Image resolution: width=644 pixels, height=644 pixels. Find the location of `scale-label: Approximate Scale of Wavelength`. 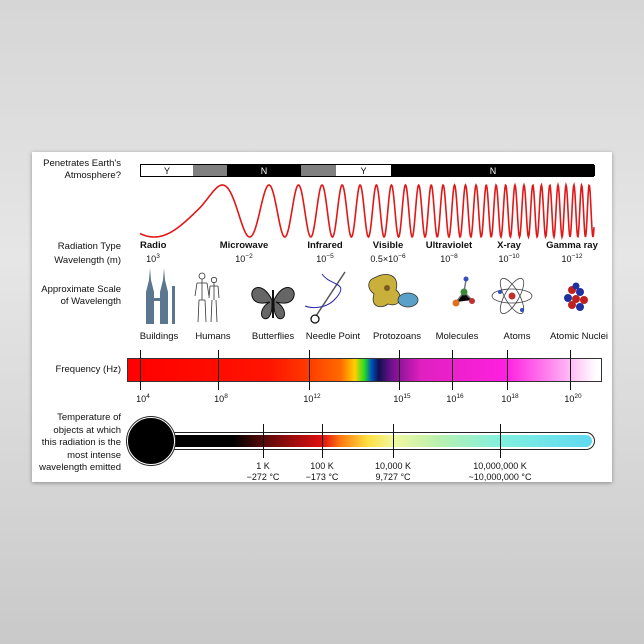

scale-label: Approximate Scale of Wavelength is located at coordinates (81, 295).